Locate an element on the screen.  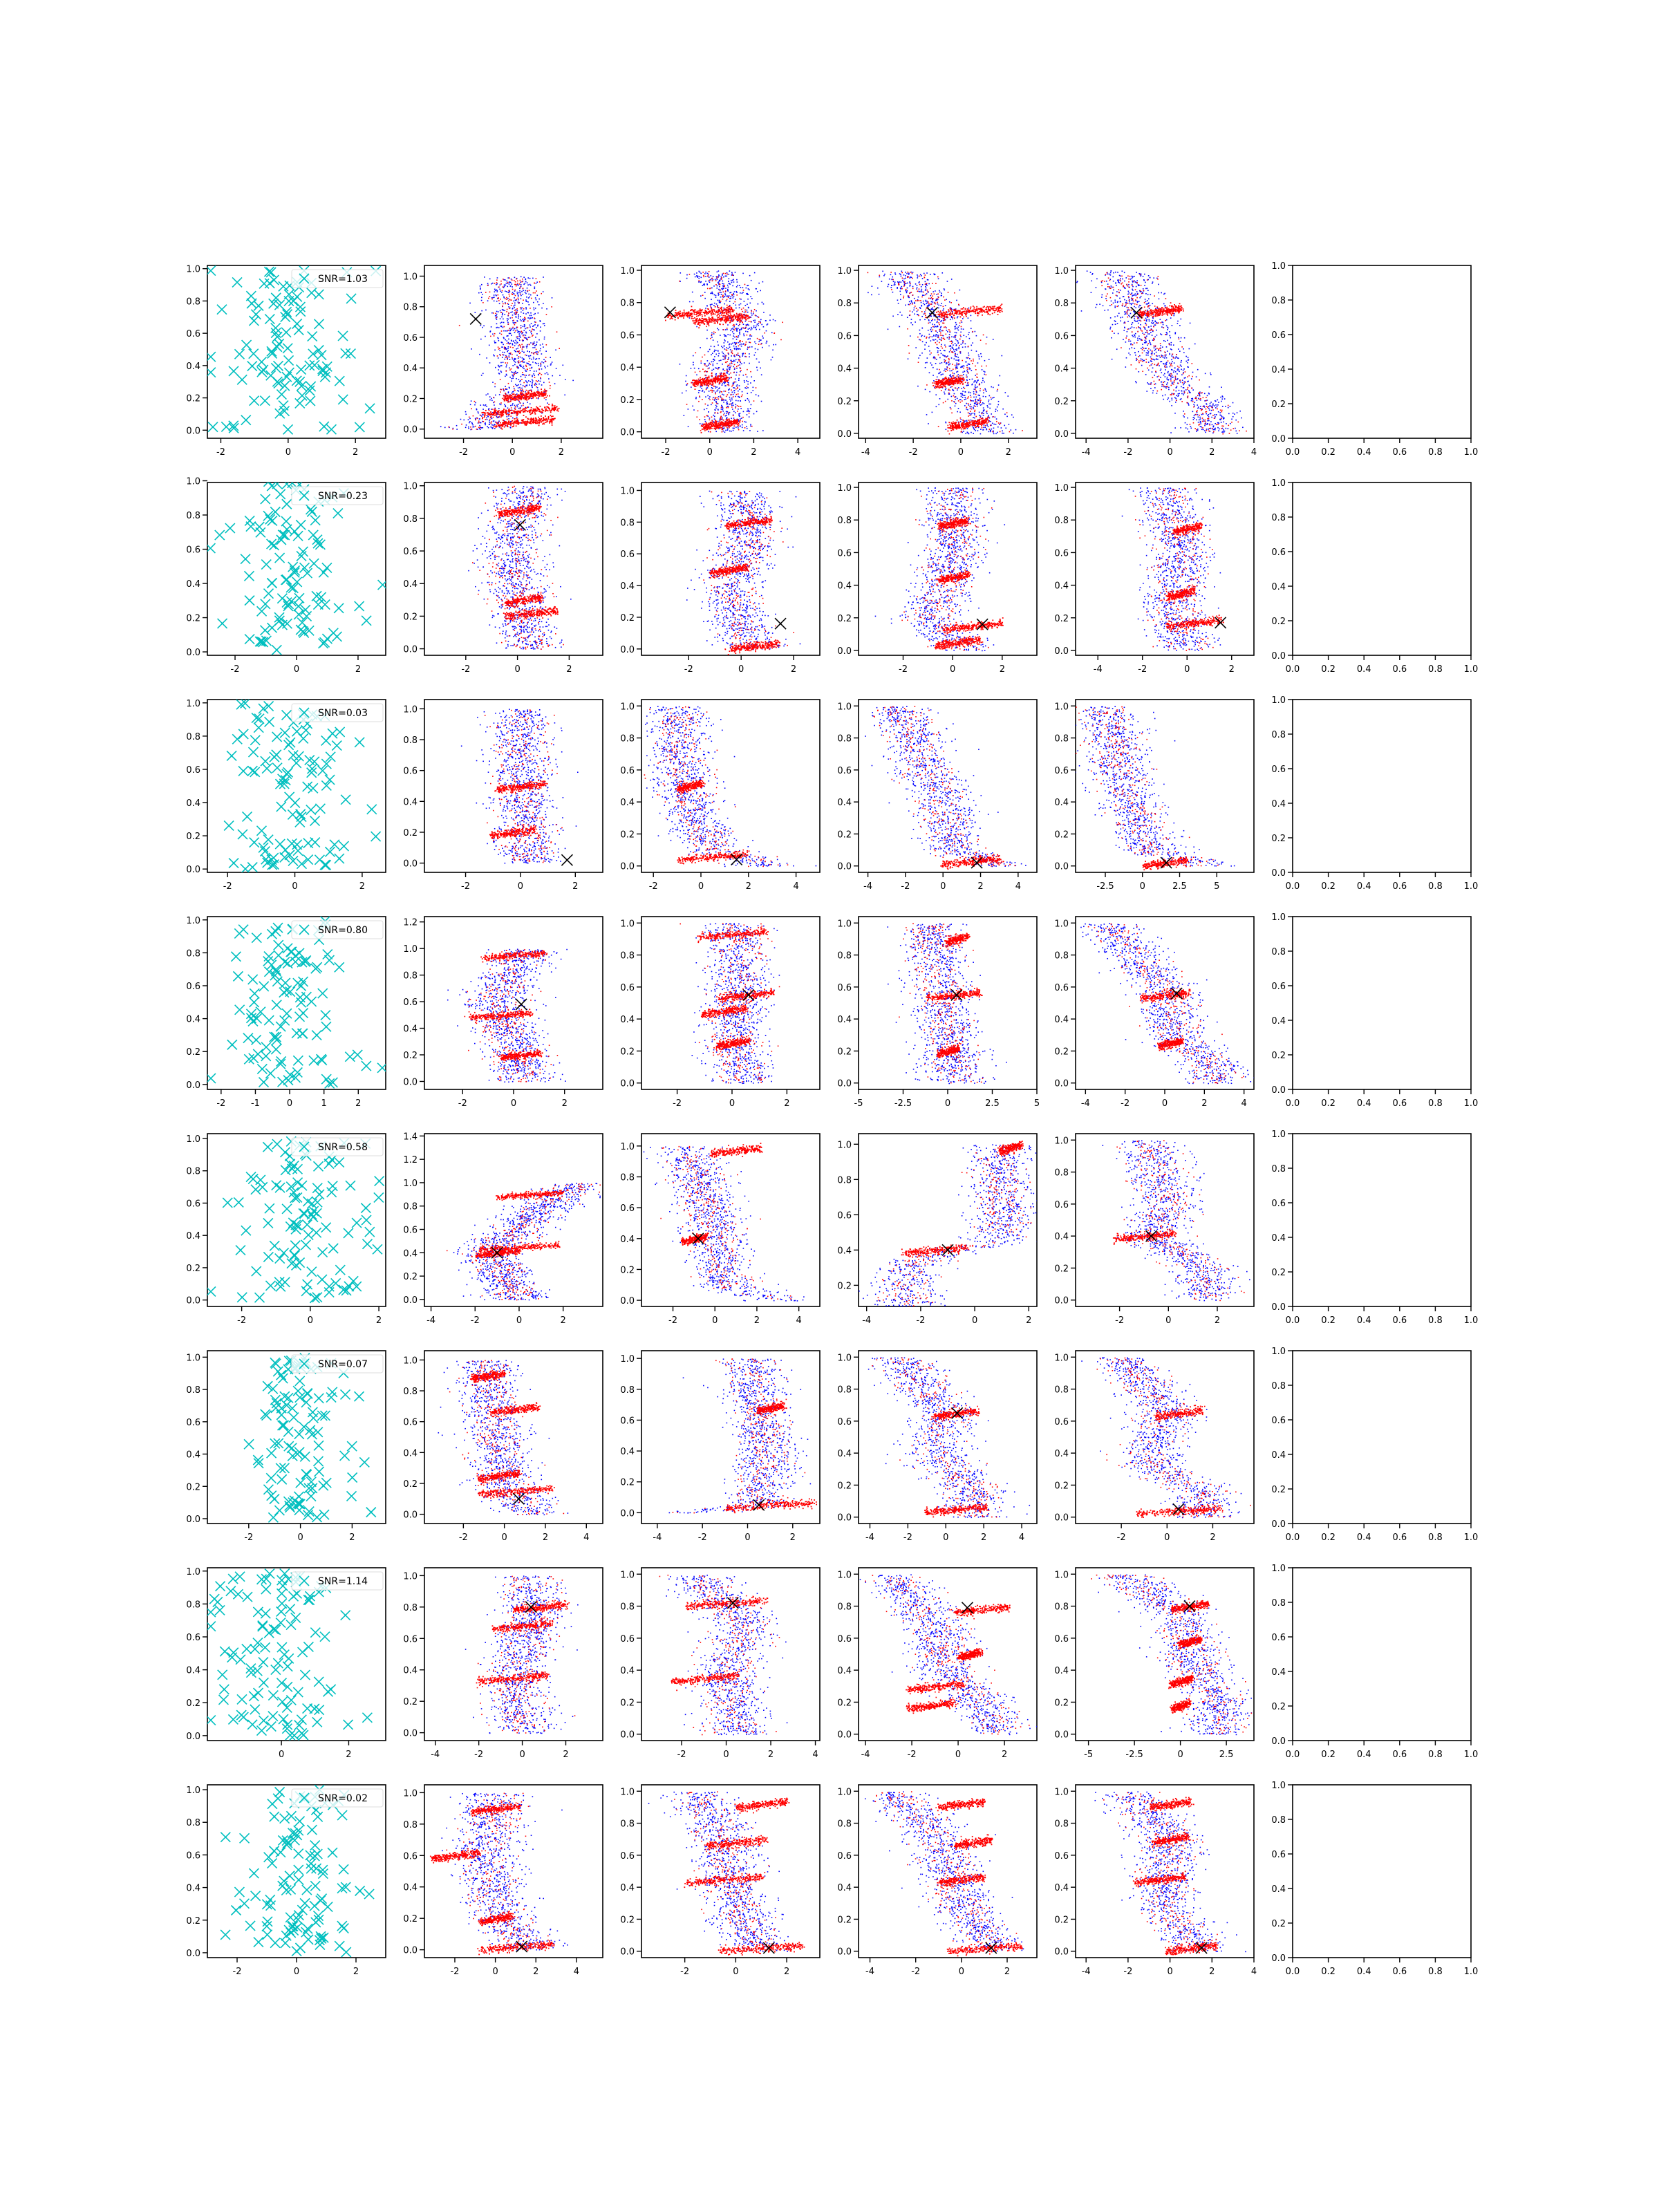
y-tick-label: 1.0 is located at coordinates (411, 277).